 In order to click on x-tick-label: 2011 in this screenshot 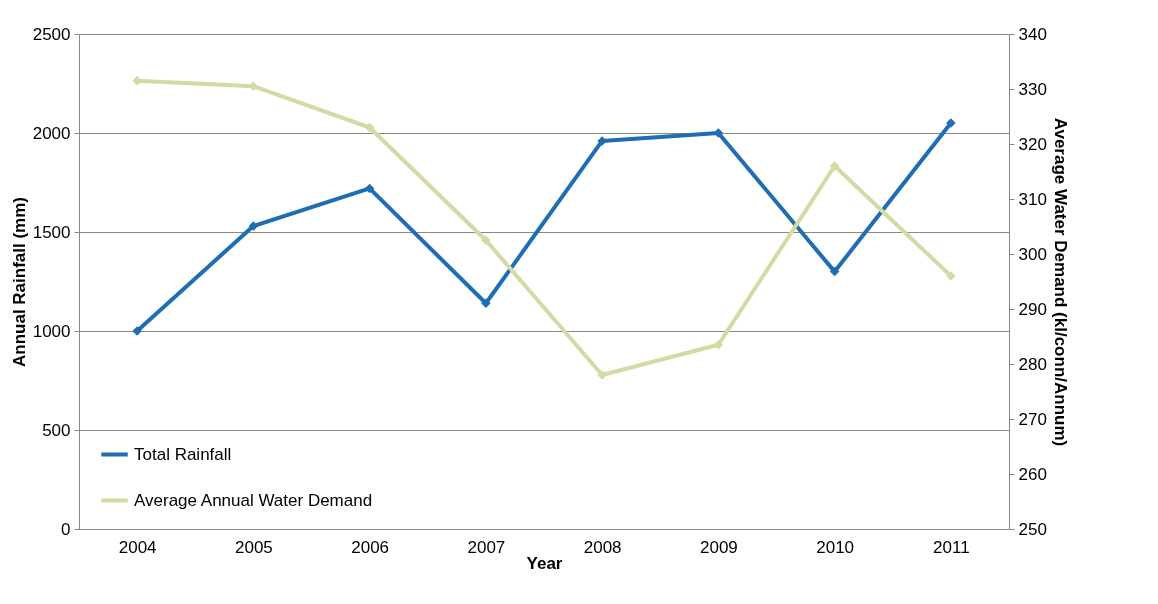, I will do `click(951, 547)`.